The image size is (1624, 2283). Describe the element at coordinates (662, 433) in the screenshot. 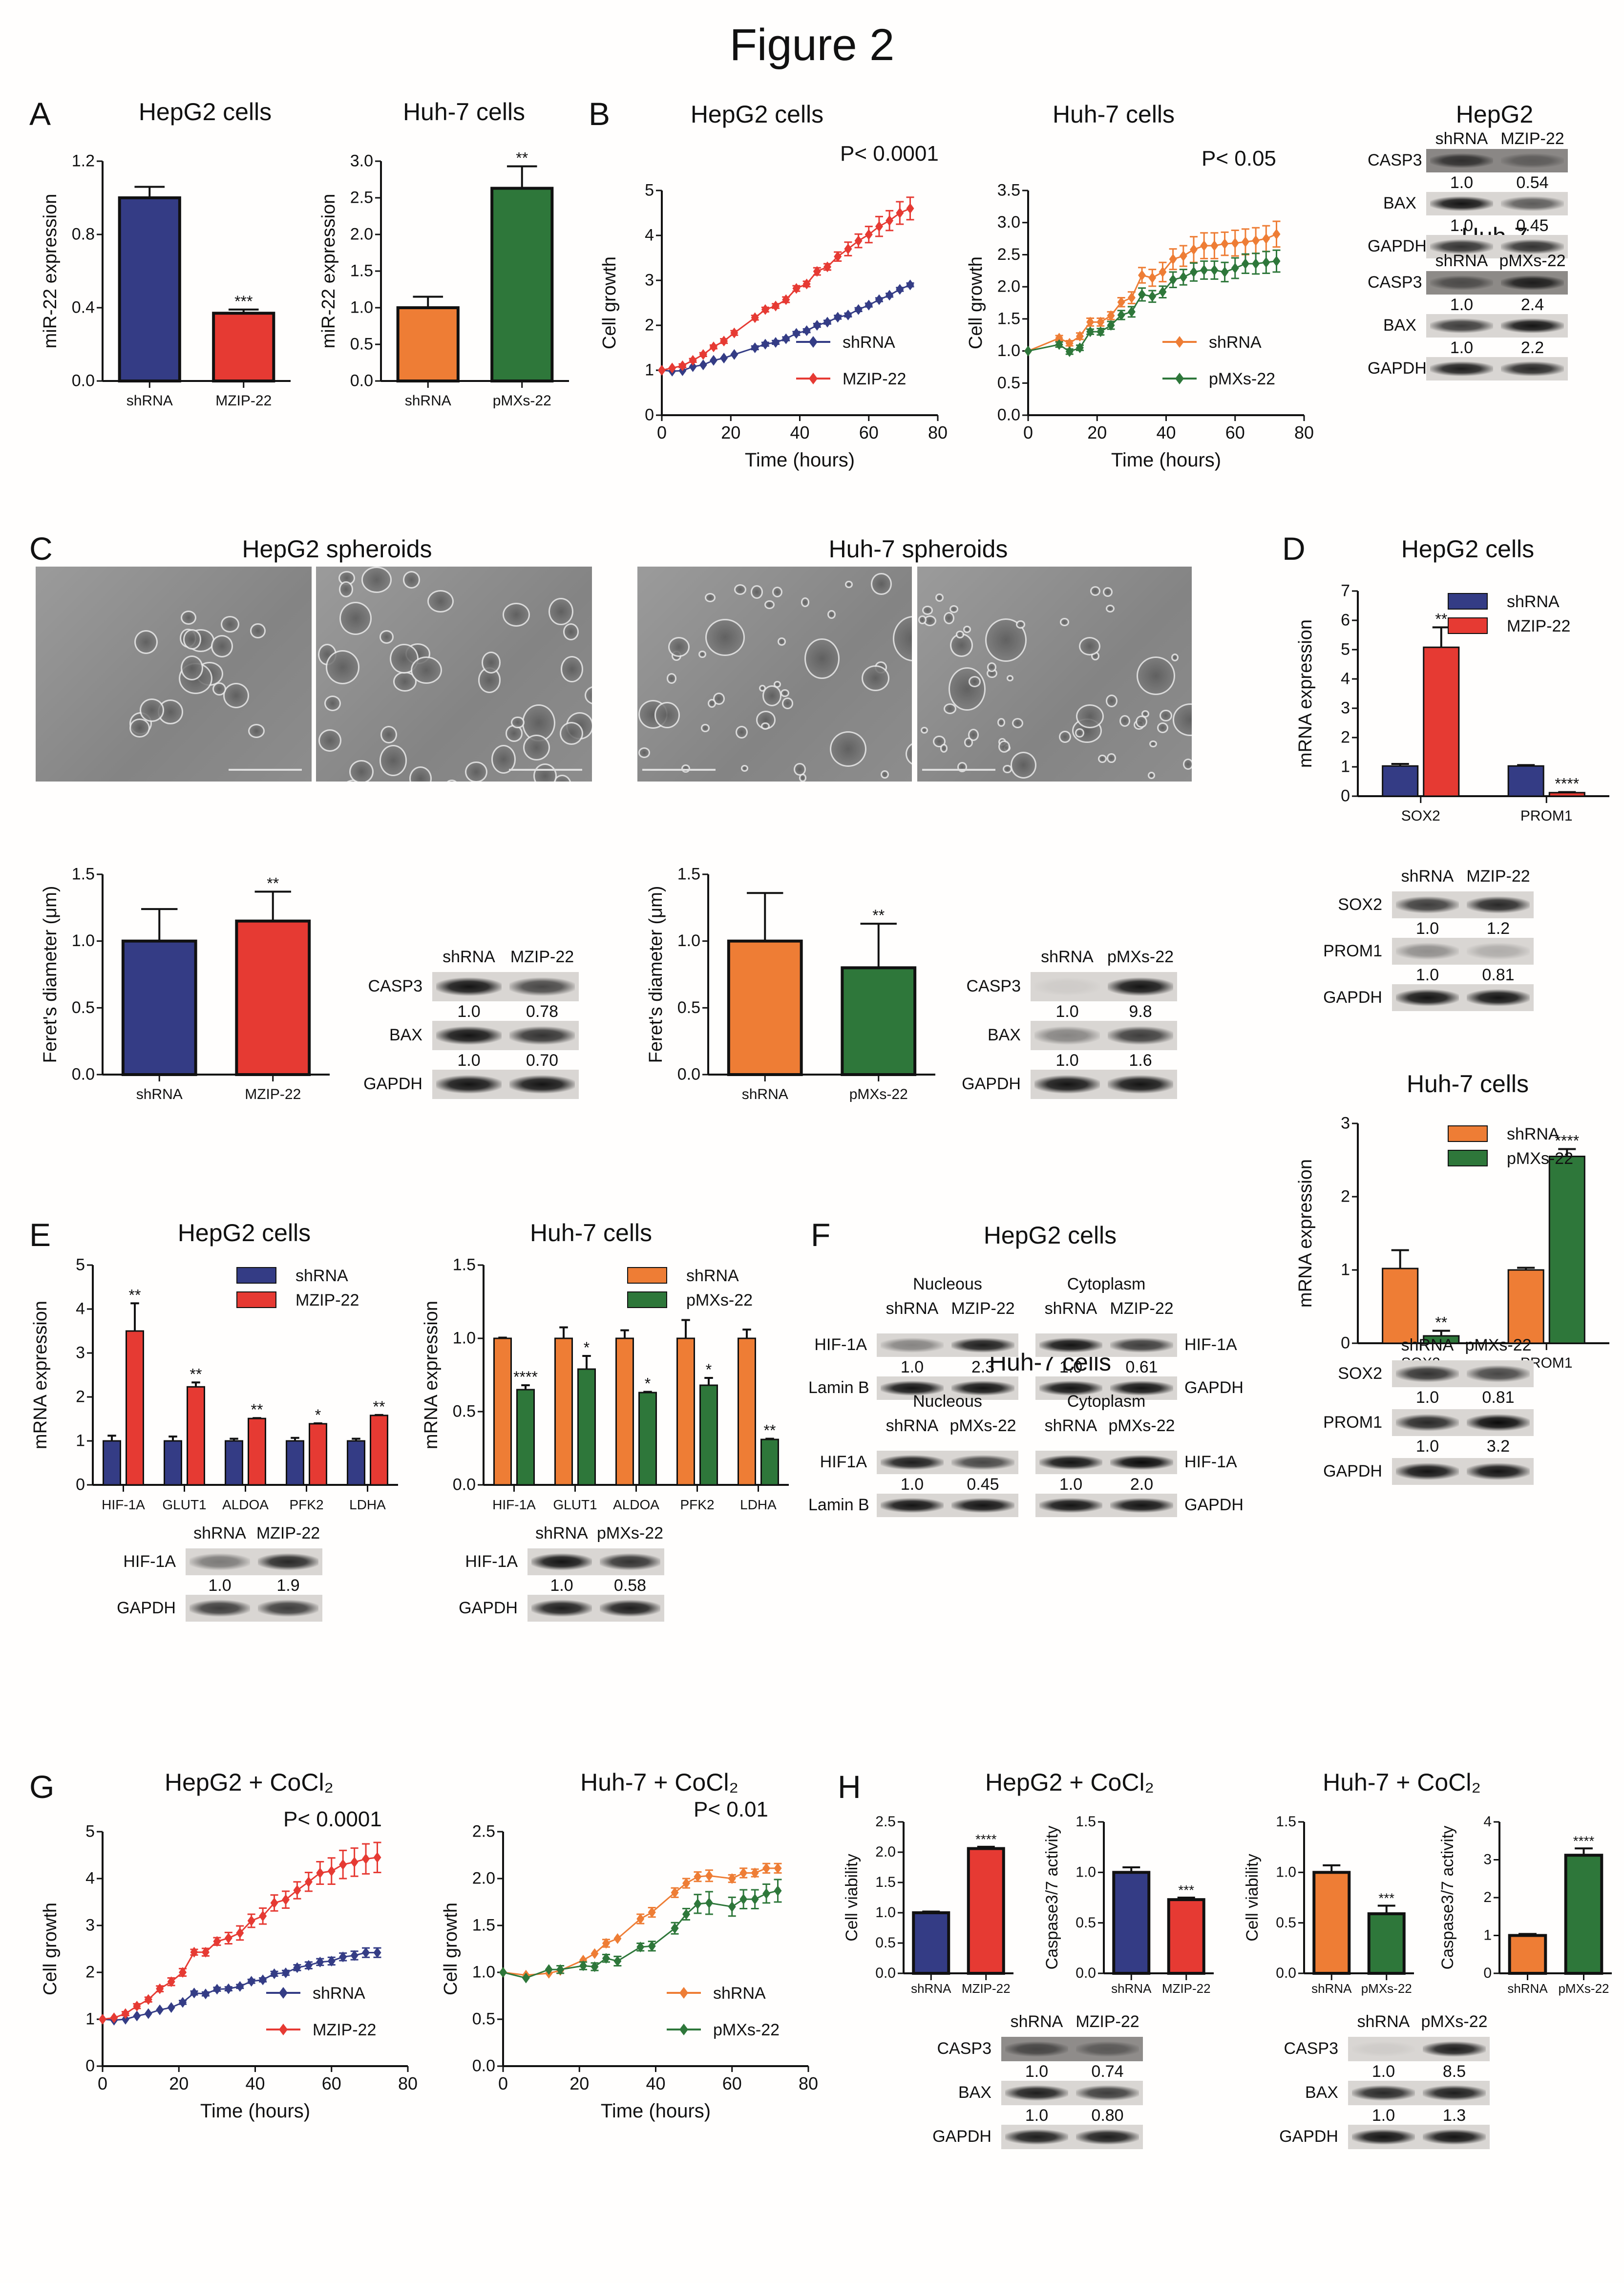

I see `x-tick-label: 0` at that location.